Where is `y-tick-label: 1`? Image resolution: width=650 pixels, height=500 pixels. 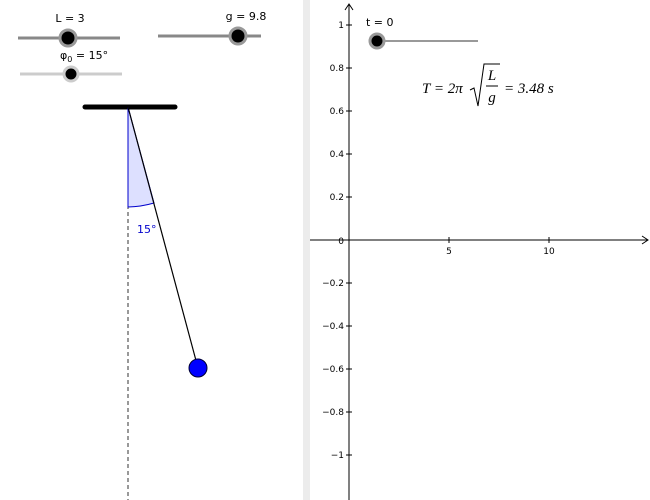 y-tick-label: 1 is located at coordinates (341, 26).